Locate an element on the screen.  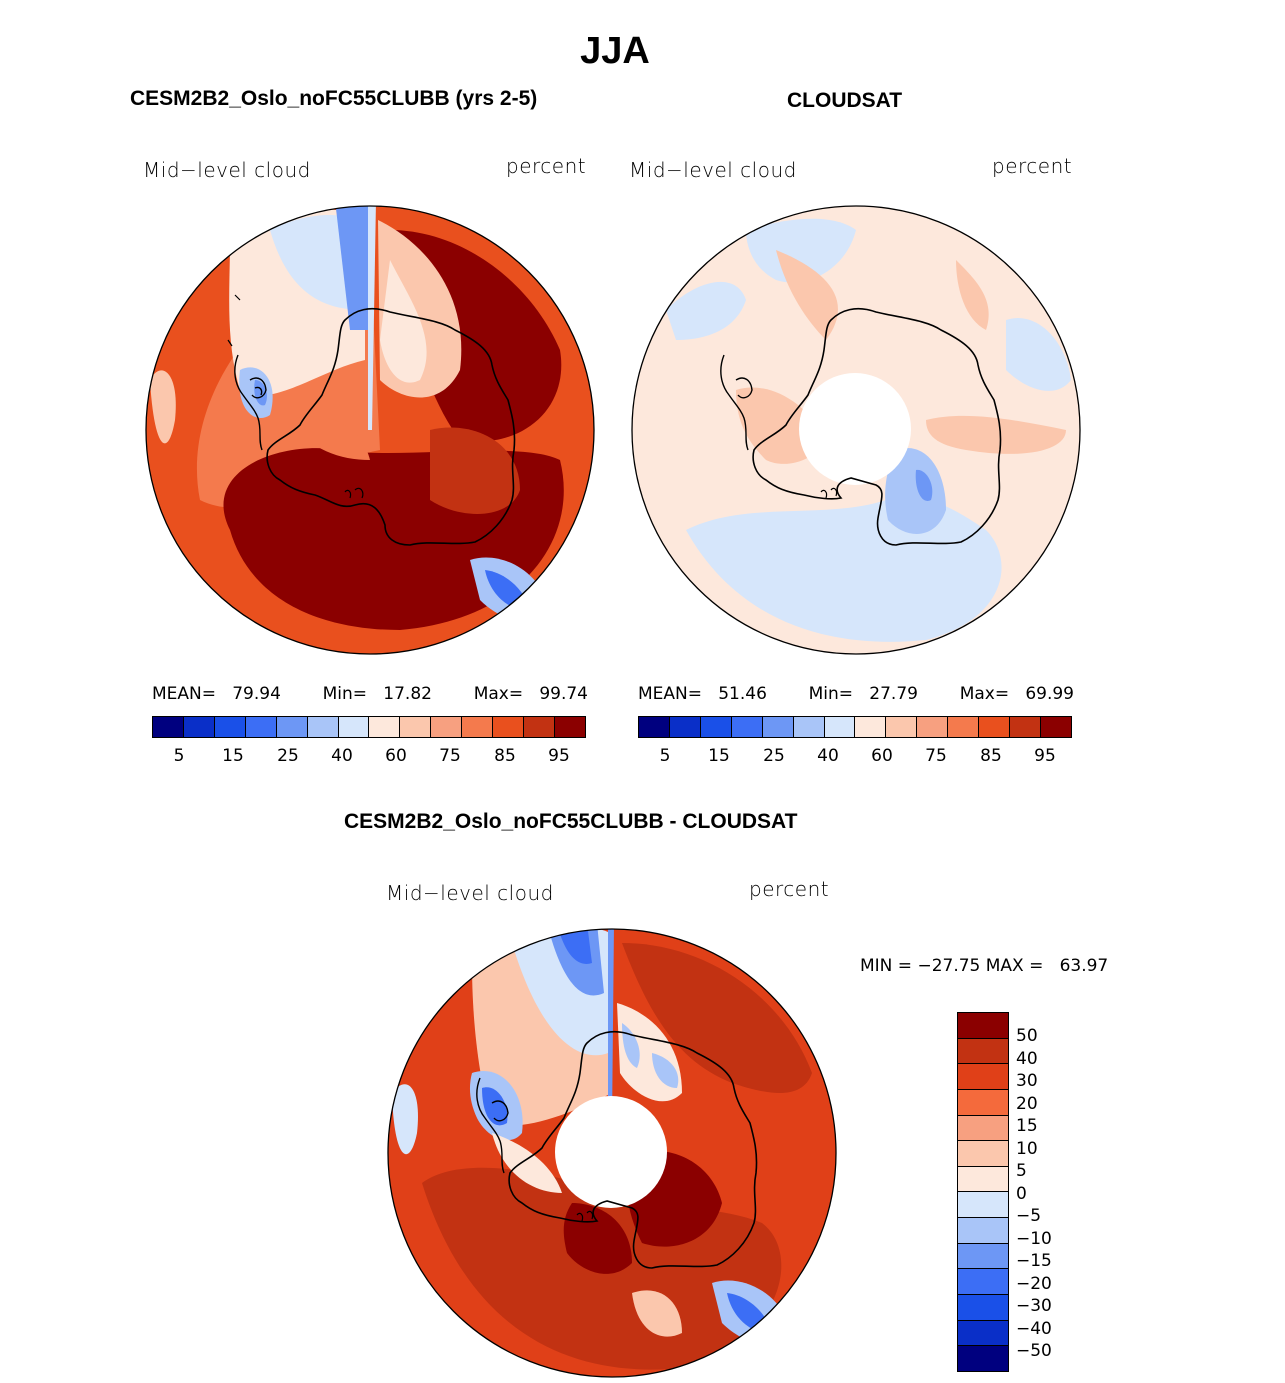
season-title: JJA is located at coordinates (615, 51).